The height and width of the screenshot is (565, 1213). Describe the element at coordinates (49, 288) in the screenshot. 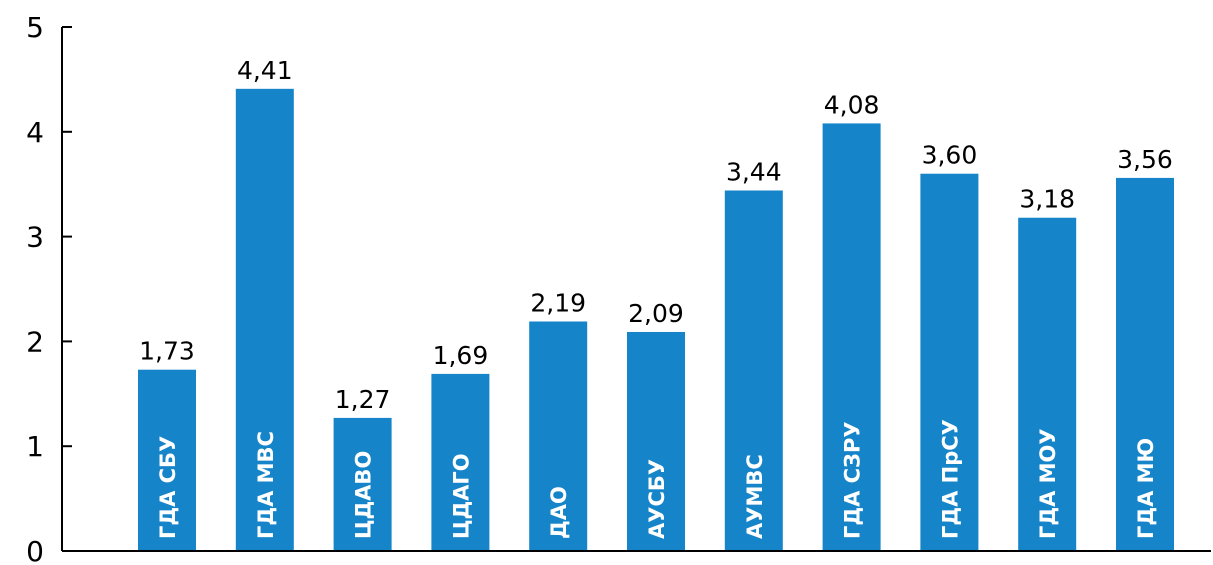

I see `y-axis: 0 1 2 3 4 5` at that location.